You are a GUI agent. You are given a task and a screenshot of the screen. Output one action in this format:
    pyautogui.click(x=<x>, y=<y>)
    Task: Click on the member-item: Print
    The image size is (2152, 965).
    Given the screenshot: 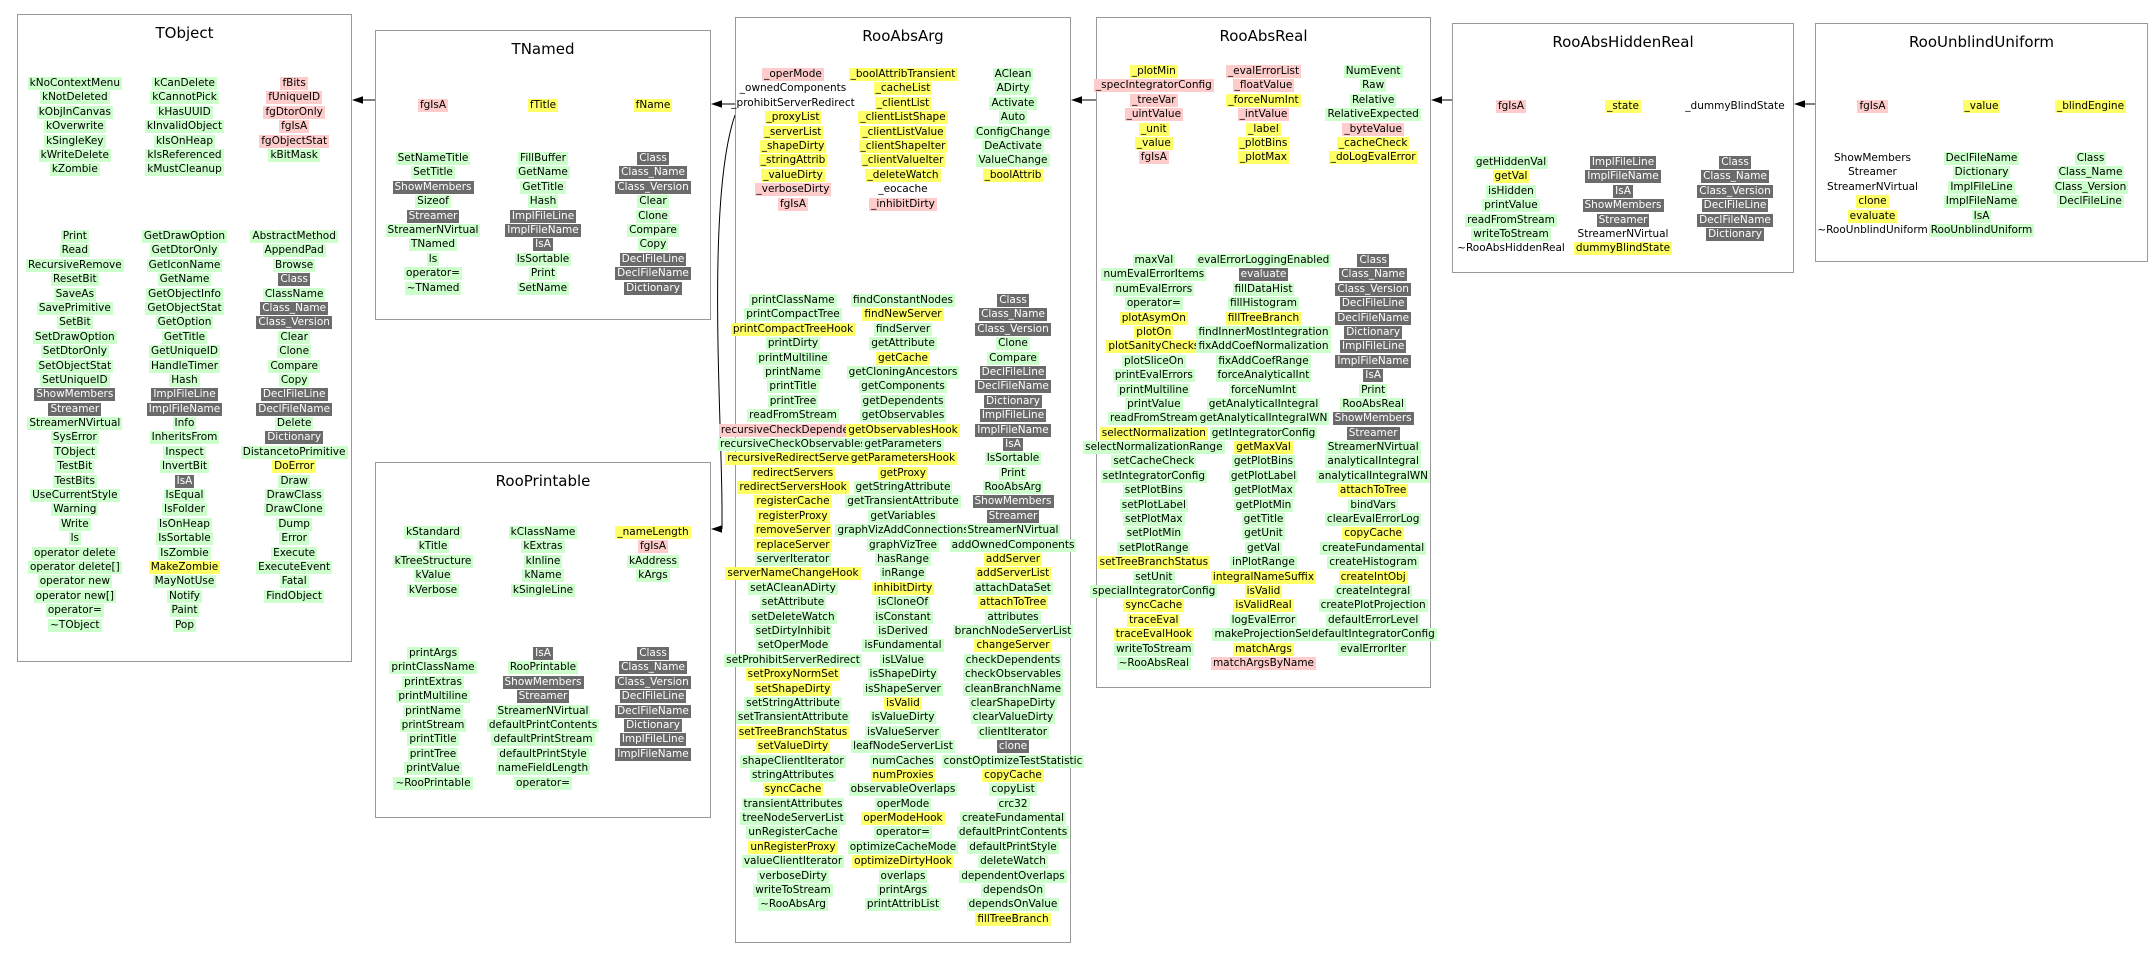 What is the action you would take?
    pyautogui.click(x=1013, y=473)
    